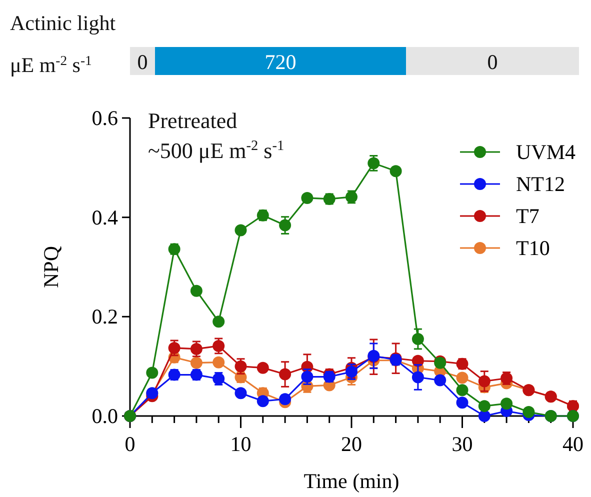  I want to click on y-axis-title: NPQ, so click(51, 267).